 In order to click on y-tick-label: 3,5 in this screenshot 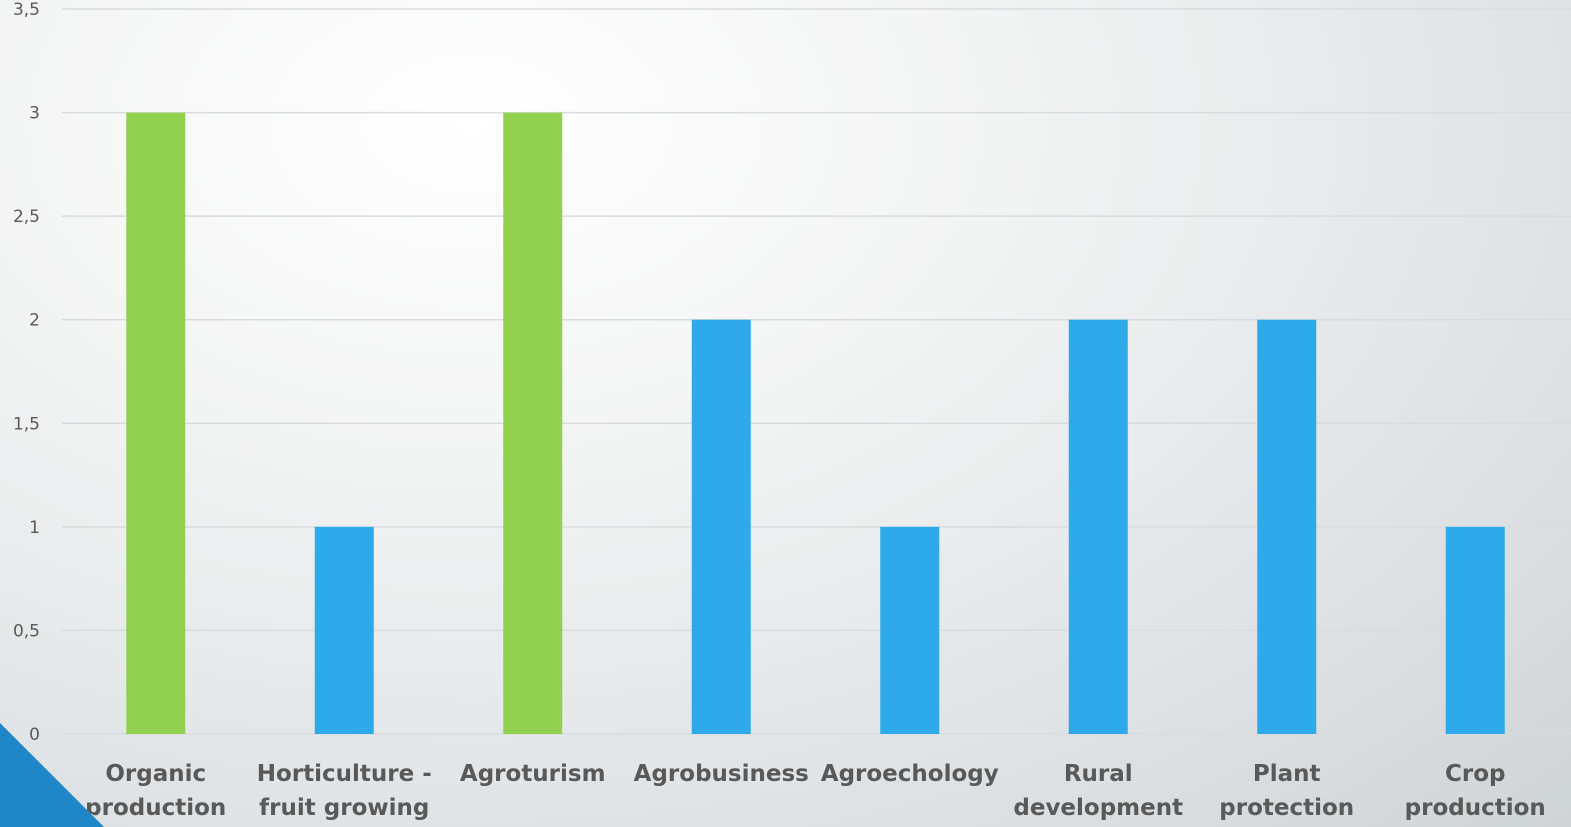, I will do `click(26, 10)`.